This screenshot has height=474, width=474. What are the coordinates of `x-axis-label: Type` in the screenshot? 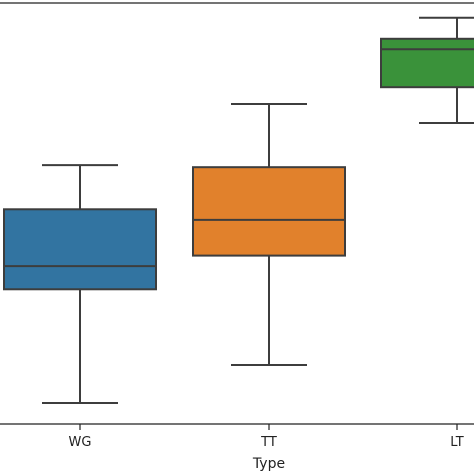 It's located at (268, 464).